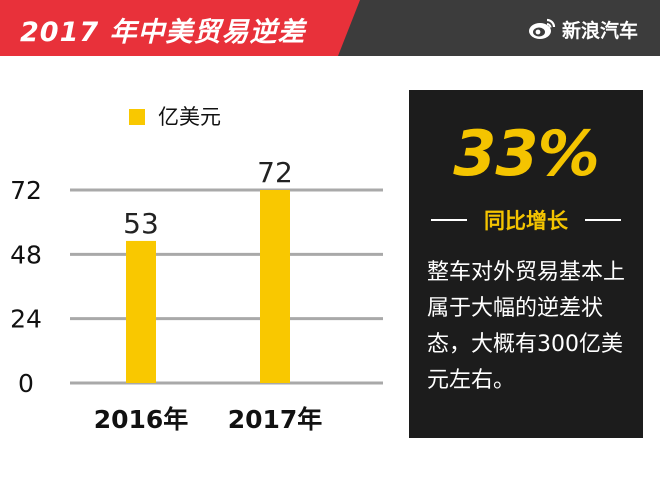  What do you see at coordinates (26, 319) in the screenshot?
I see `y-tick-label: 24` at bounding box center [26, 319].